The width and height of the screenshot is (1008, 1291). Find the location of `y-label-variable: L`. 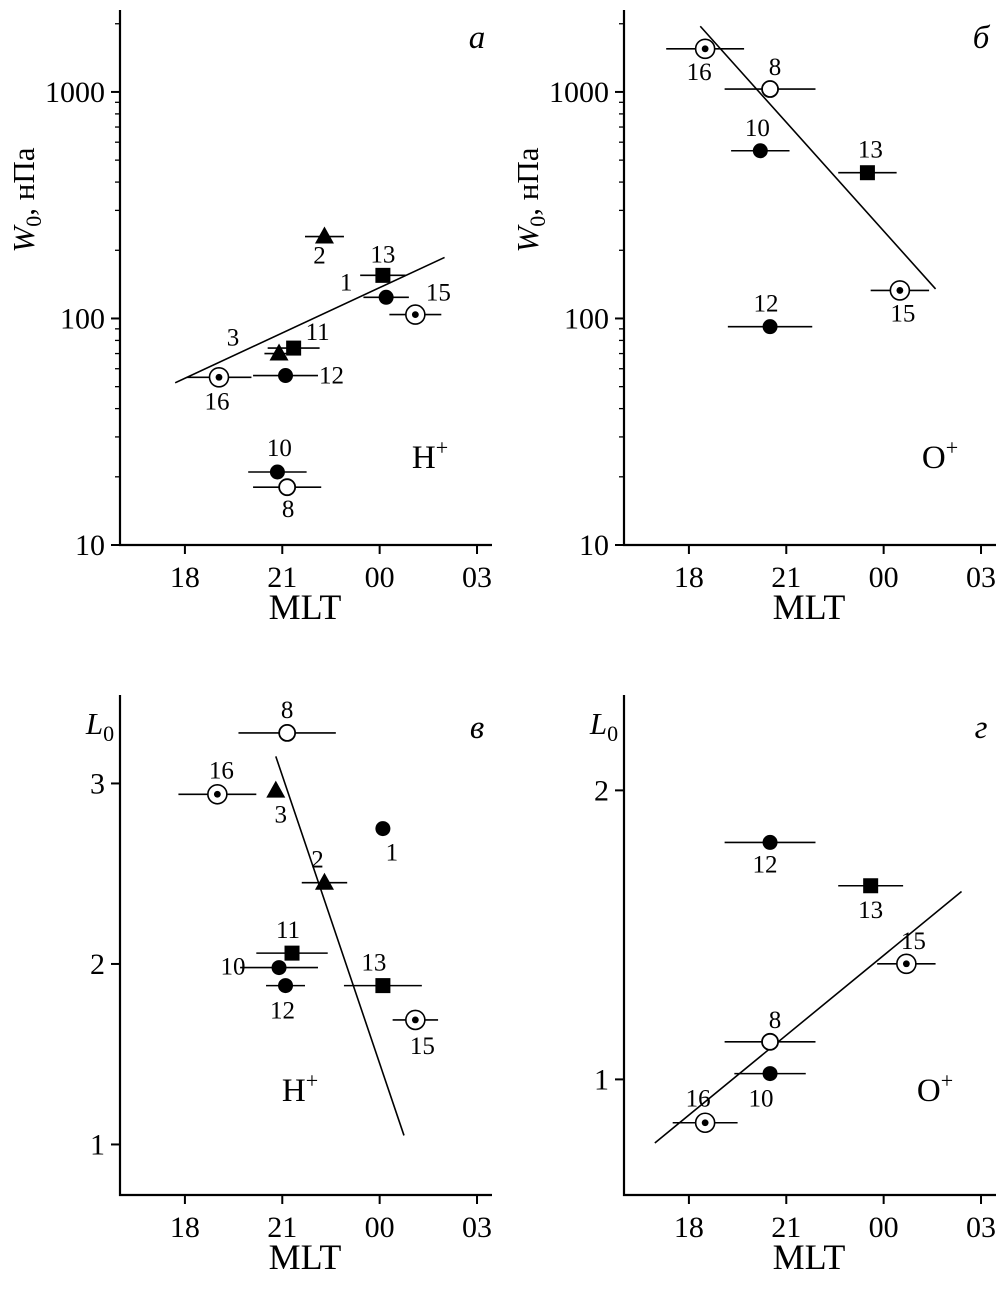

y-label-variable: L is located at coordinates (598, 723).